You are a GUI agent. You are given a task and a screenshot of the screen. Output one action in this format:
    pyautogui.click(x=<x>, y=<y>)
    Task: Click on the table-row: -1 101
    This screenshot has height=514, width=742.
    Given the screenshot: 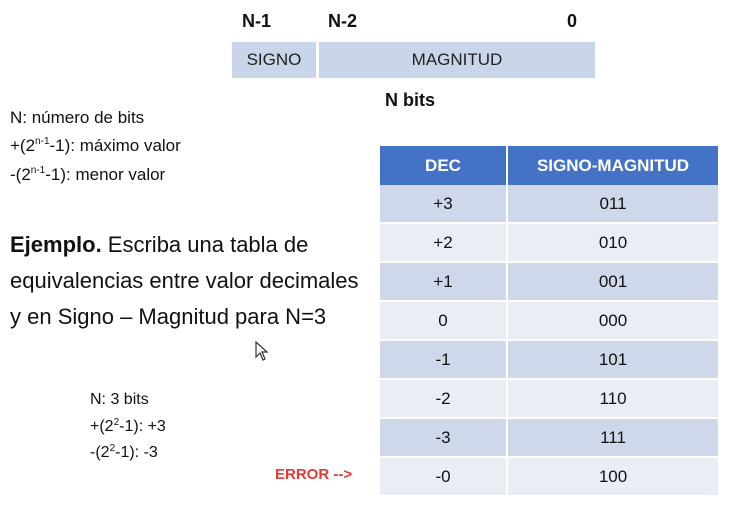 What is the action you would take?
    pyautogui.click(x=549, y=360)
    